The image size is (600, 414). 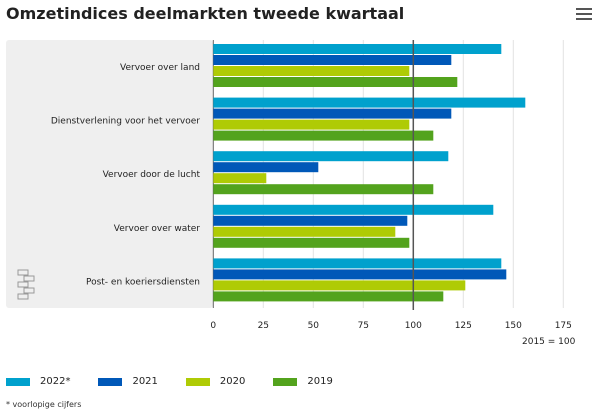 What do you see at coordinates (152, 175) in the screenshot?
I see `category-label: Vervoer door de lucht` at bounding box center [152, 175].